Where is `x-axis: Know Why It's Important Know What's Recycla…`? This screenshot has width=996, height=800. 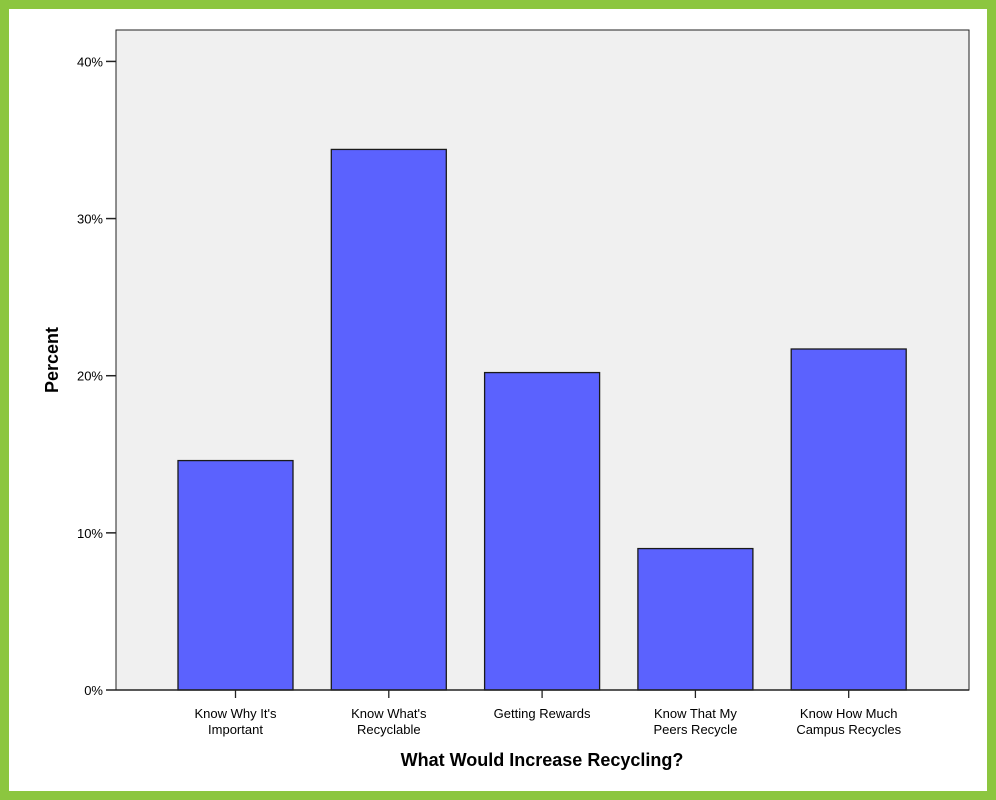 x-axis: Know Why It's Important Know What's Recycla… is located at coordinates (542, 713).